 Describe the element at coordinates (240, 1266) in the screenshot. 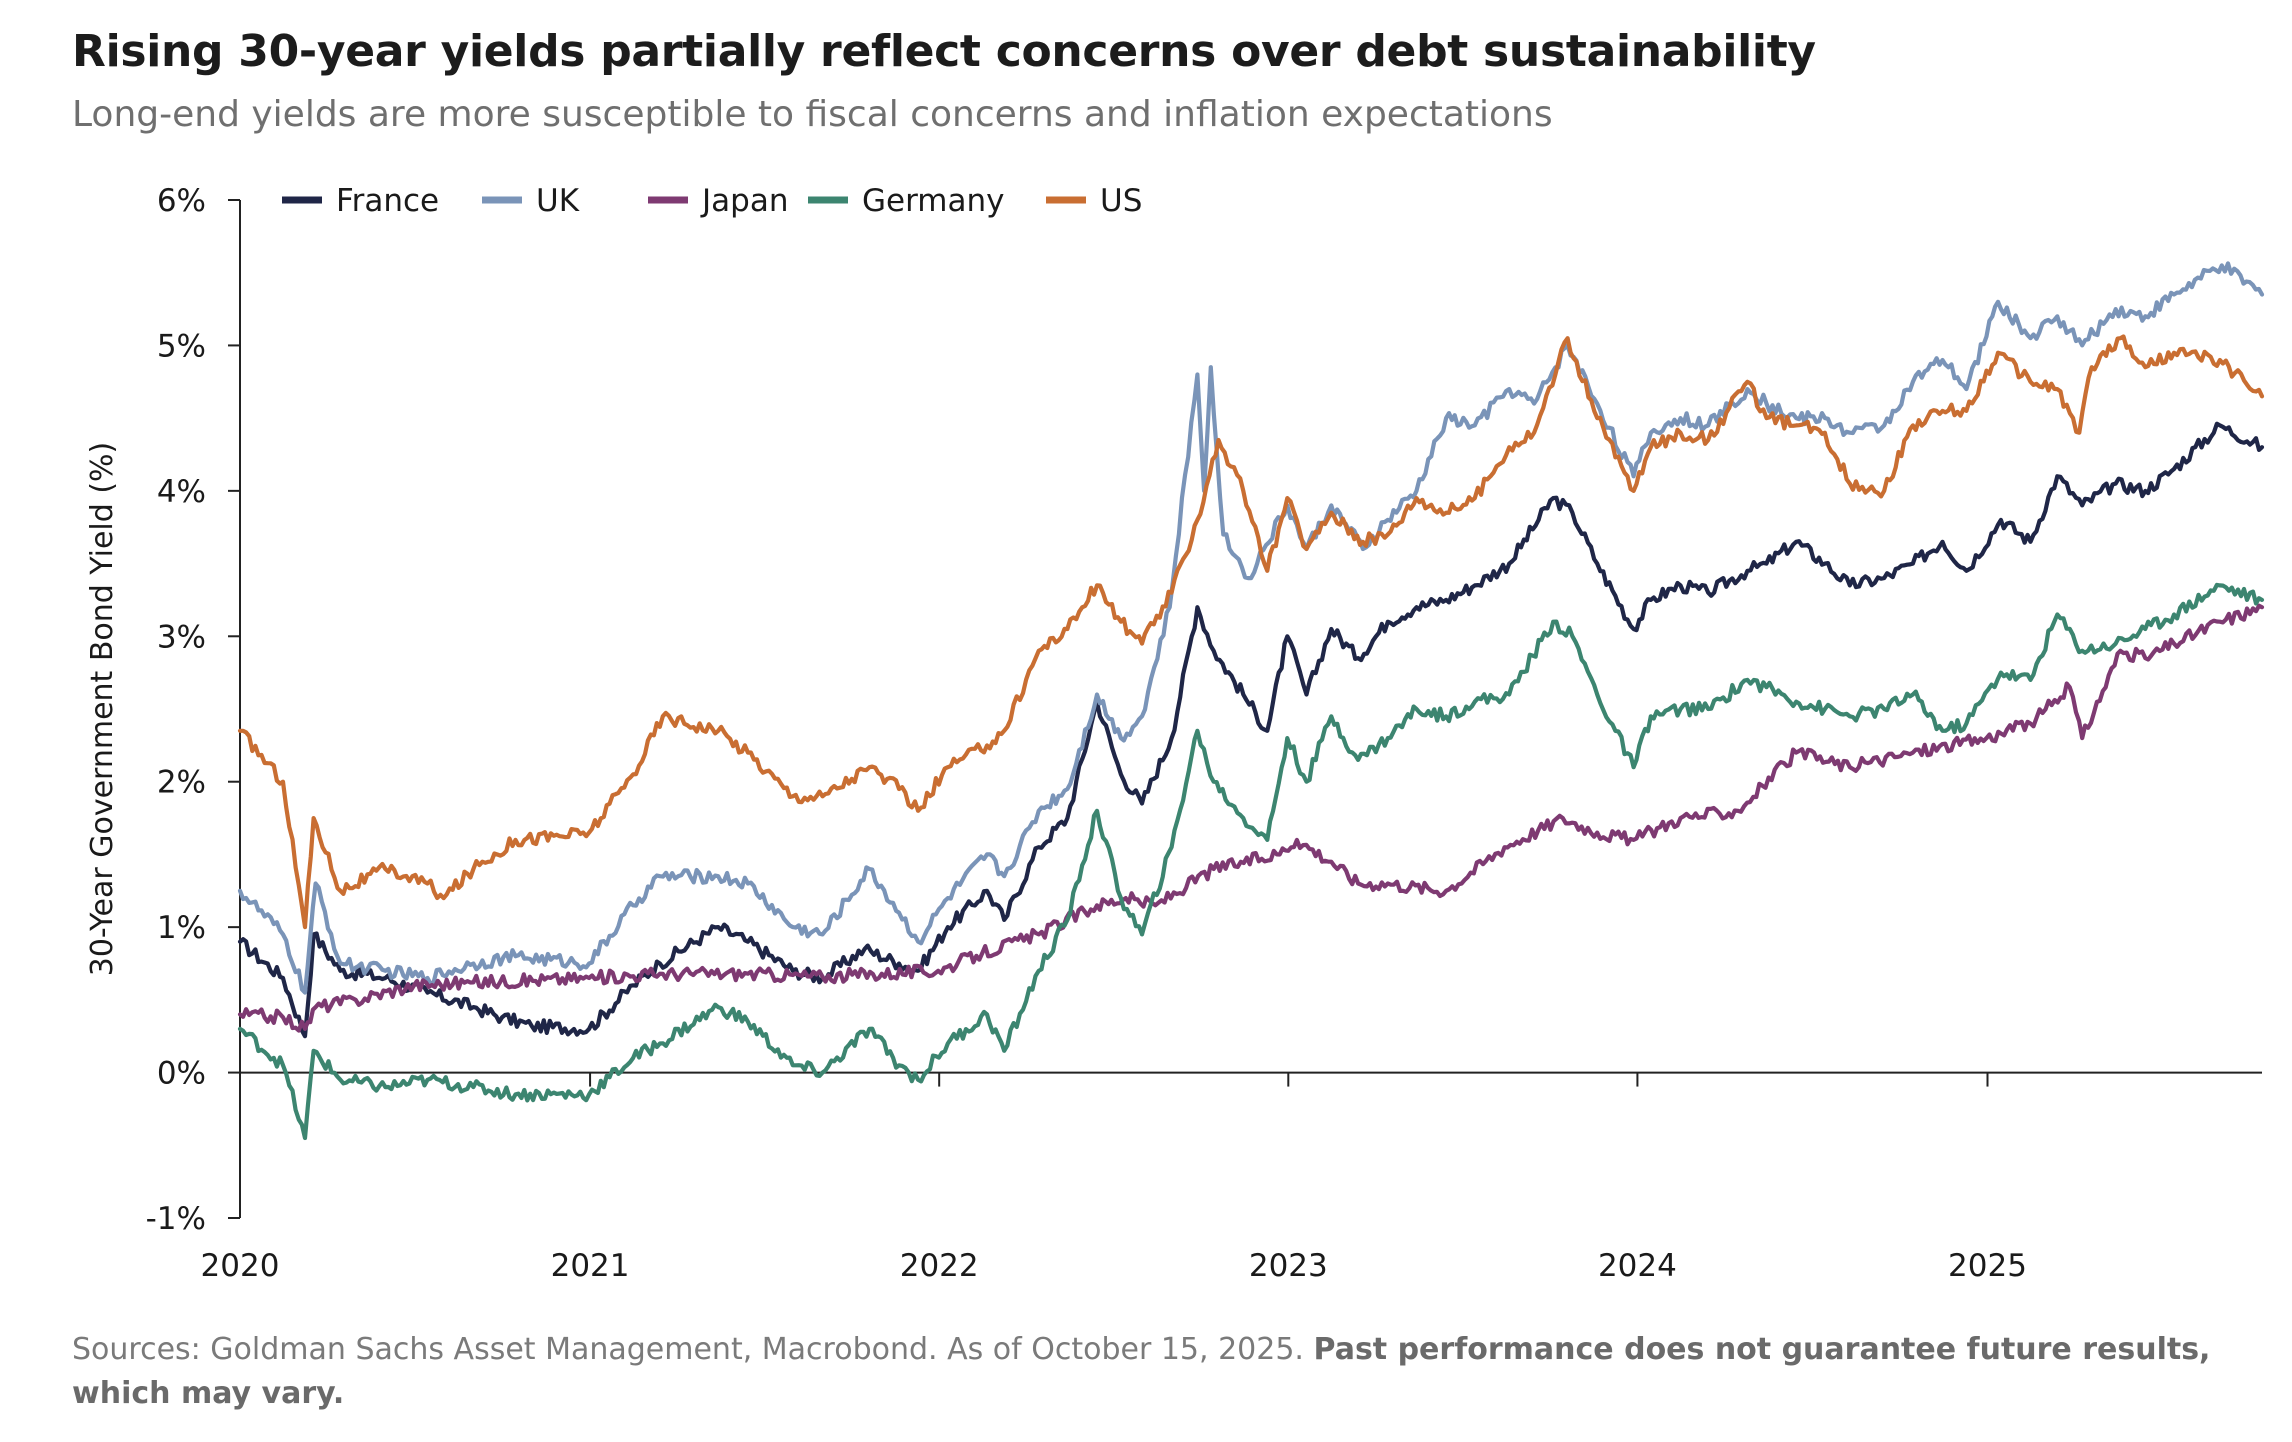

I see `x-tick-label: 2020` at that location.